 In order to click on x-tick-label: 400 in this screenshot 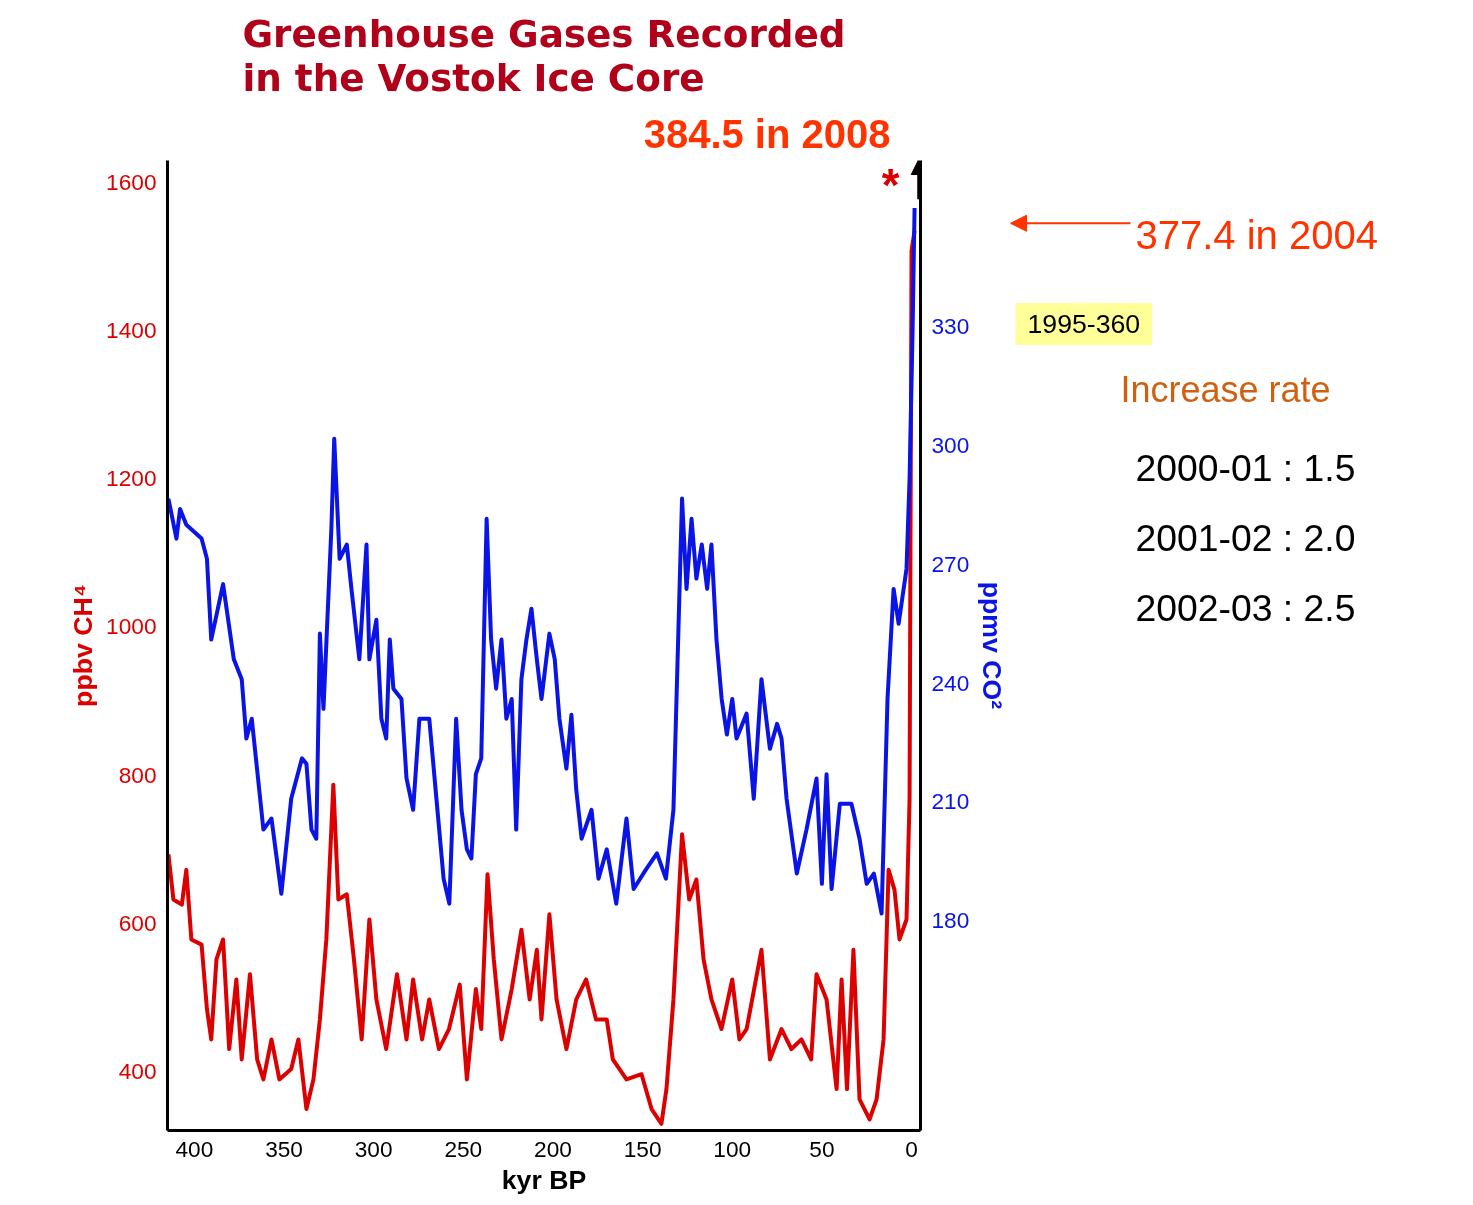, I will do `click(194, 1148)`.